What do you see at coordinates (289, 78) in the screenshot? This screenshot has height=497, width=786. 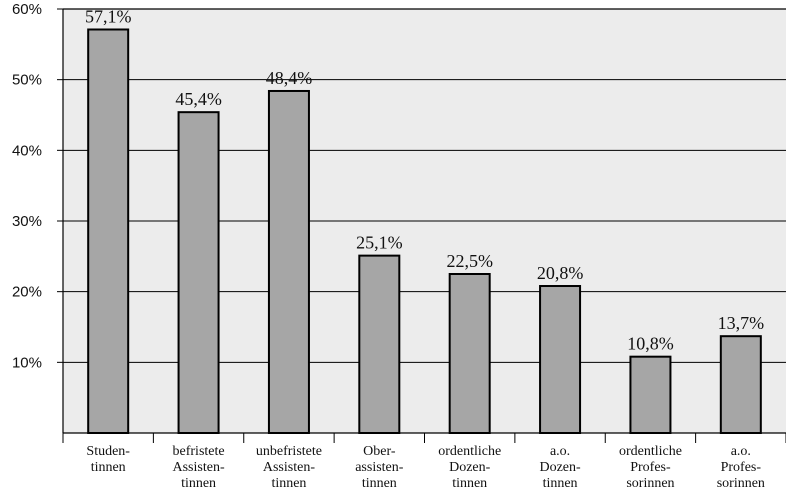 I see `value-label: 48,4%` at bounding box center [289, 78].